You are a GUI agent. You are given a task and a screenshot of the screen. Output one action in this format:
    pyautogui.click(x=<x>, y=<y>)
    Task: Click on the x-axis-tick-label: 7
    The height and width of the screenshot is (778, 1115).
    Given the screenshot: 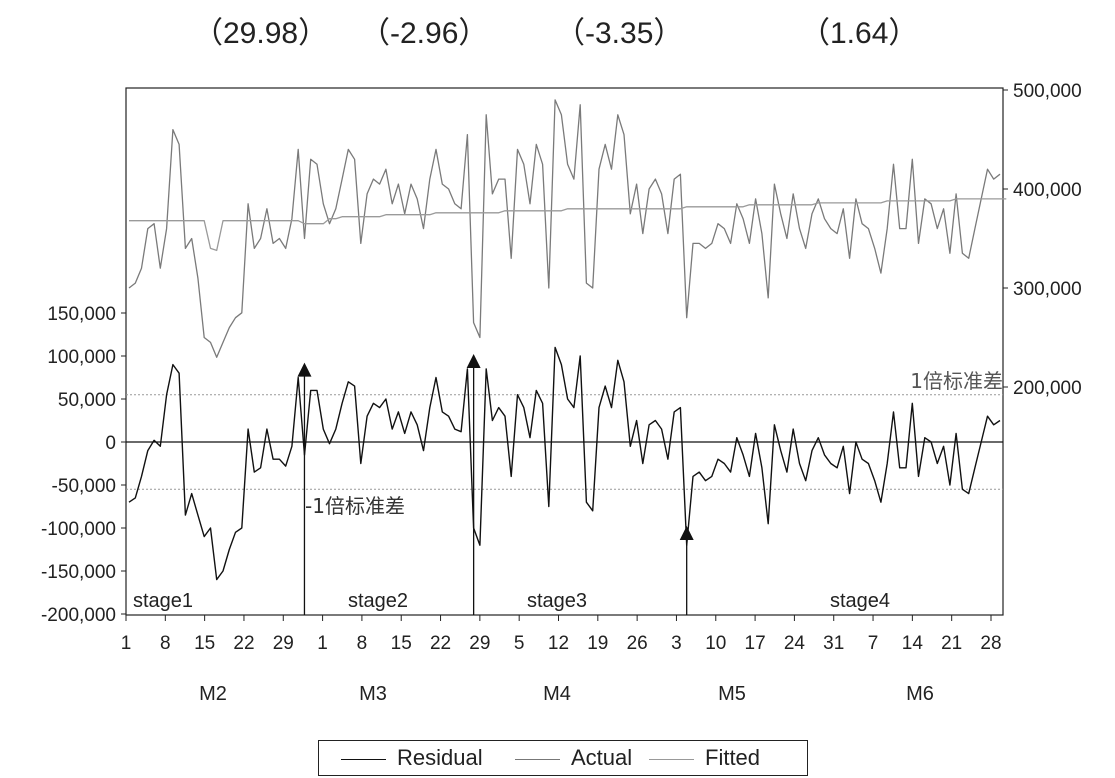 What is the action you would take?
    pyautogui.click(x=873, y=643)
    